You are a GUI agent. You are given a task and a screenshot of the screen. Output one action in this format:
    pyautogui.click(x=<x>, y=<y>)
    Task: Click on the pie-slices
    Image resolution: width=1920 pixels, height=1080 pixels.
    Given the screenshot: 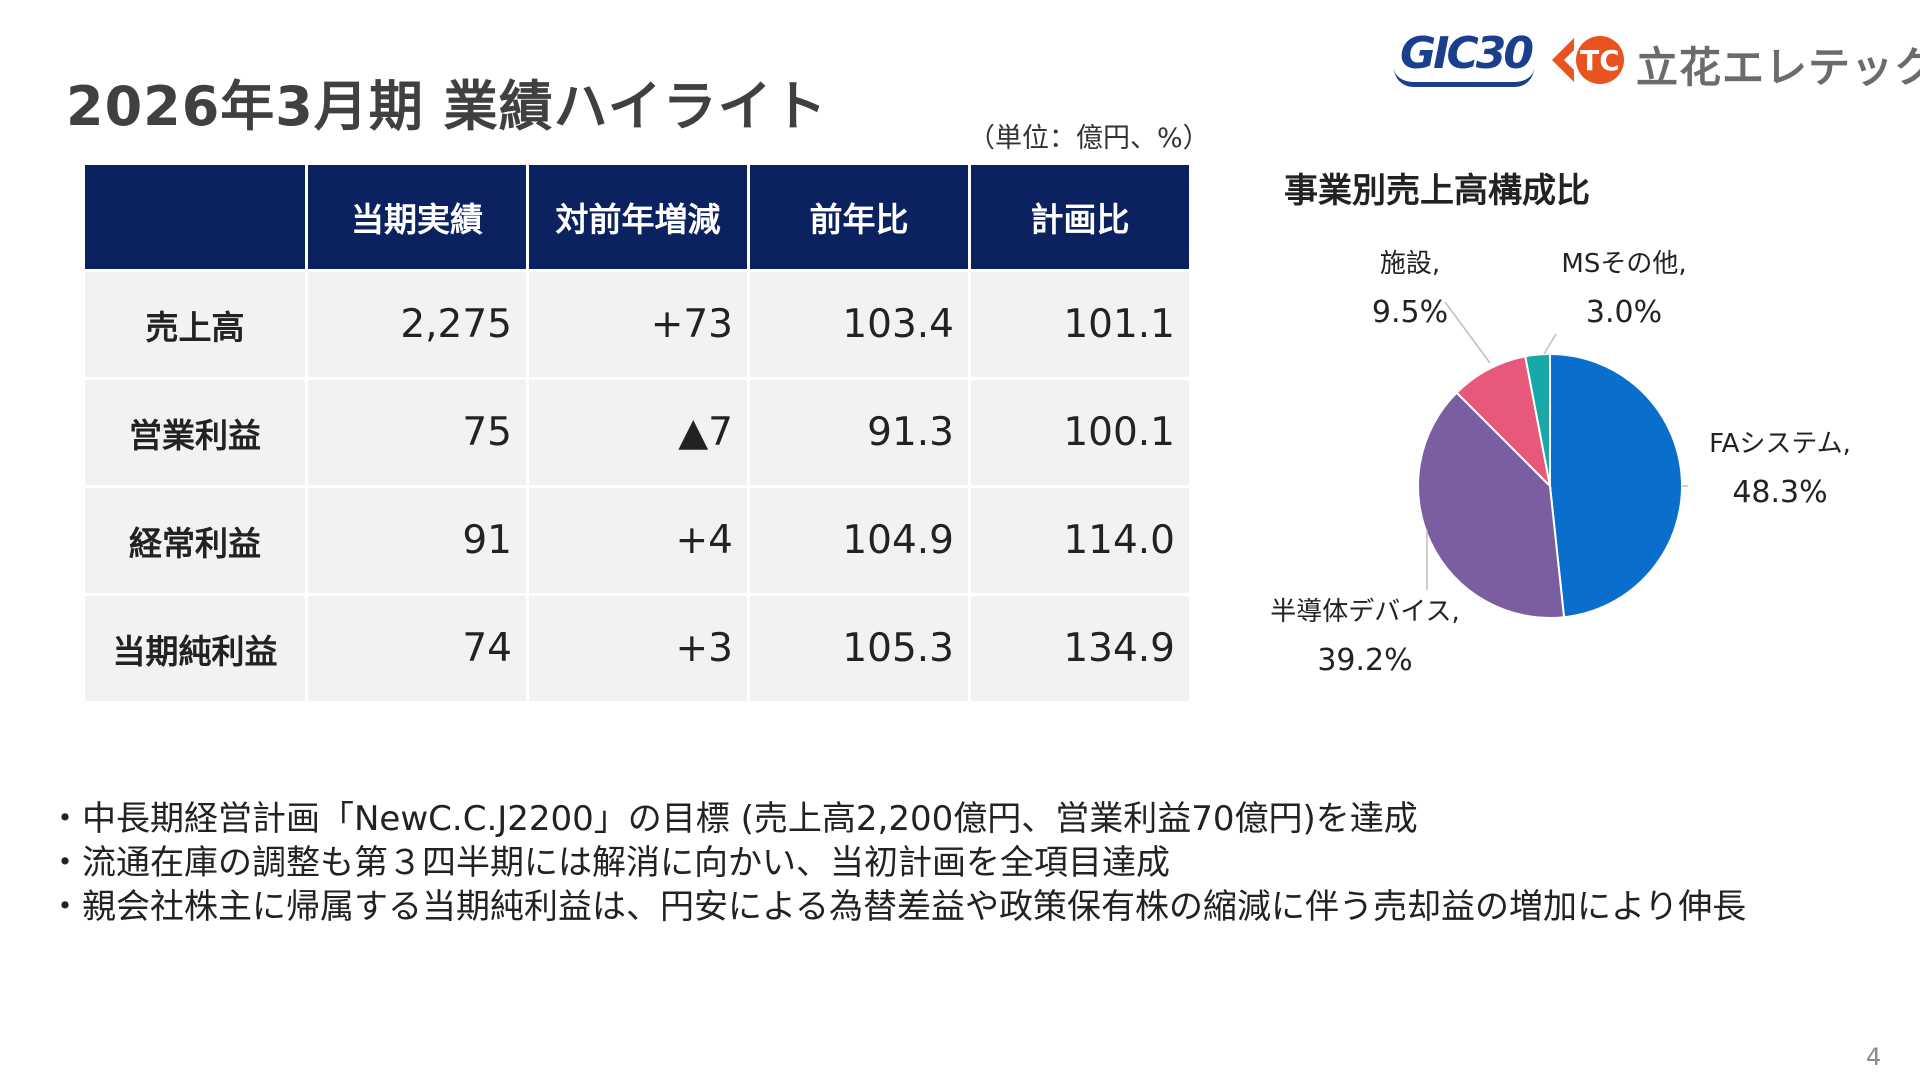 What is the action you would take?
    pyautogui.click(x=1550, y=485)
    